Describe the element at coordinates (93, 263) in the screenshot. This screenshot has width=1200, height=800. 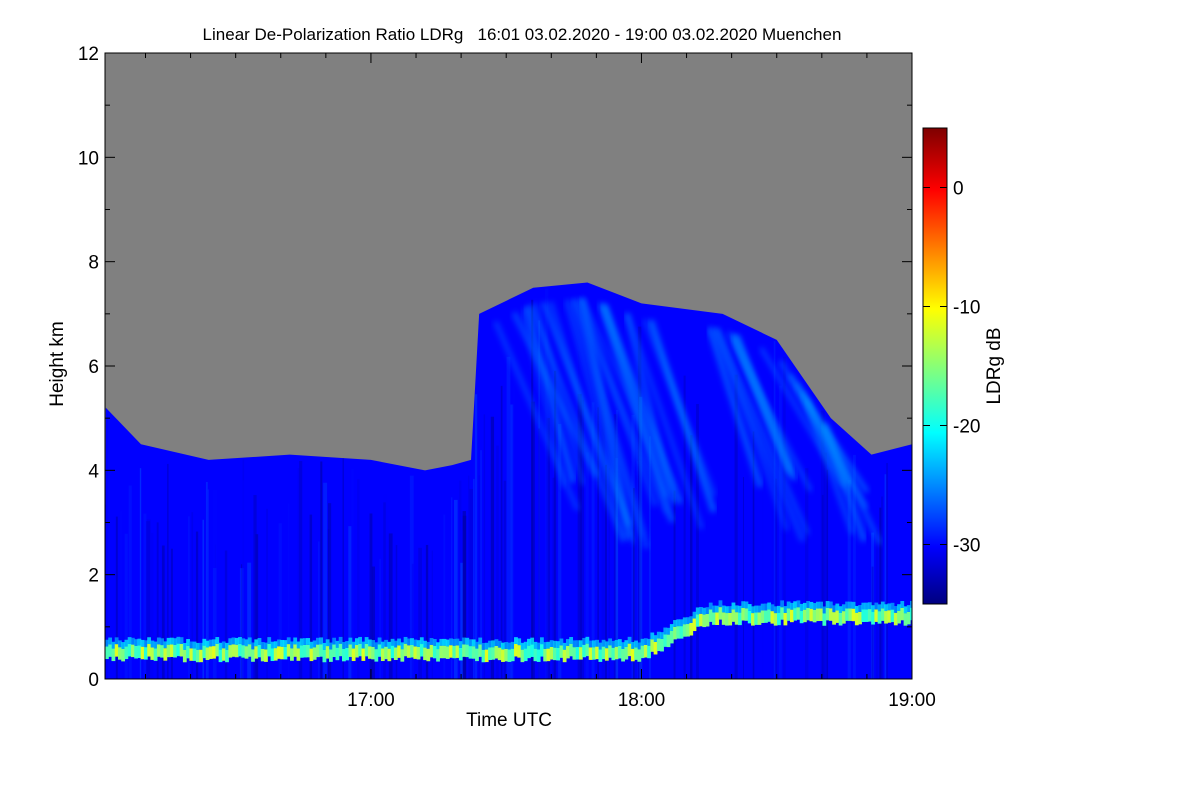
I see `y-tick-label: 8` at that location.